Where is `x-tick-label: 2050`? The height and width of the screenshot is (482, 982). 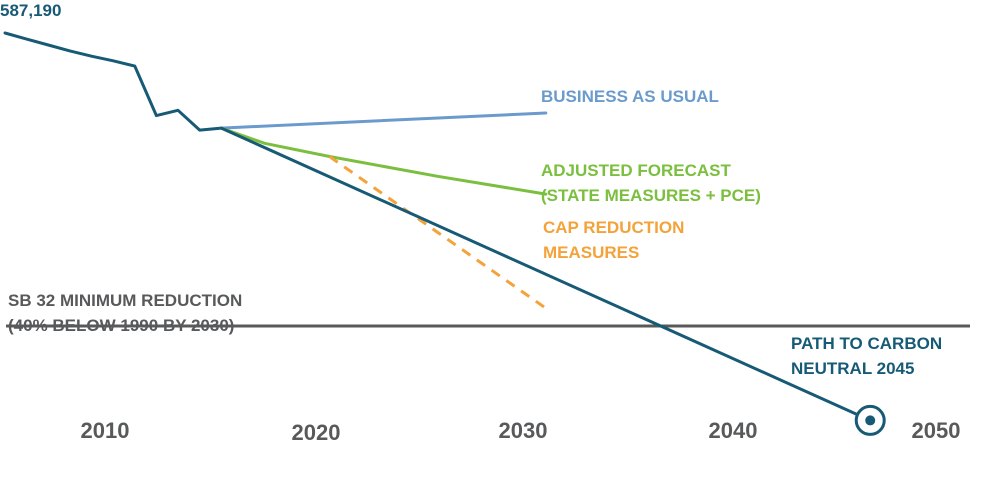
x-tick-label: 2050 is located at coordinates (936, 430).